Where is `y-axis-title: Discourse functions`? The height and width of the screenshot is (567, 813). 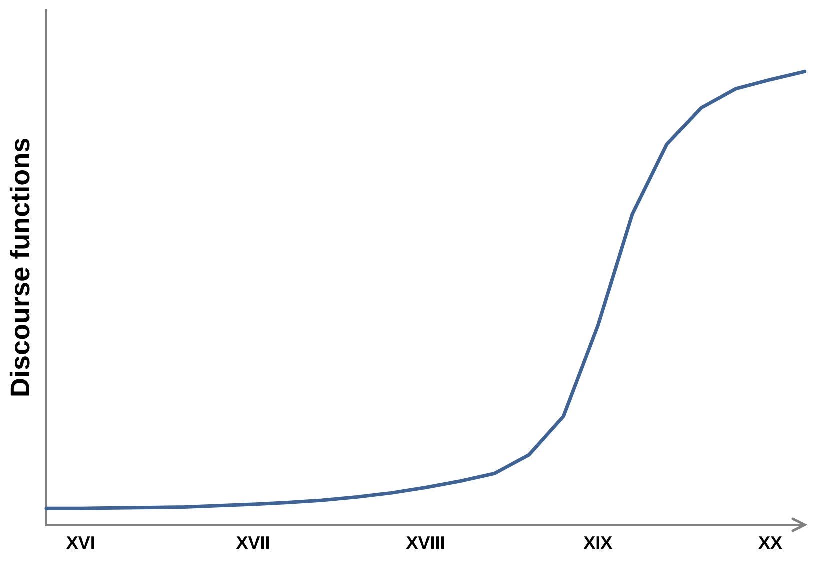
y-axis-title: Discourse functions is located at coordinates (21, 268).